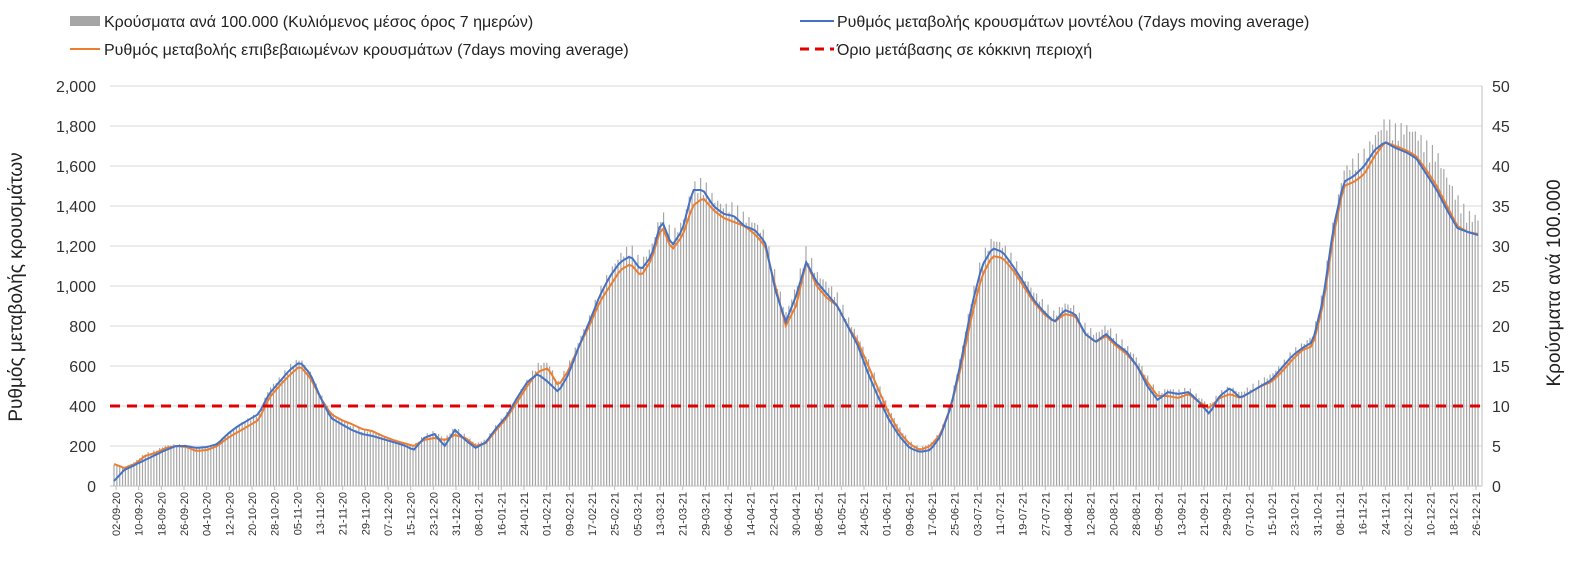 Image resolution: width=1584 pixels, height=586 pixels. I want to click on x-tick-label: 20-08-21, so click(1114, 514).